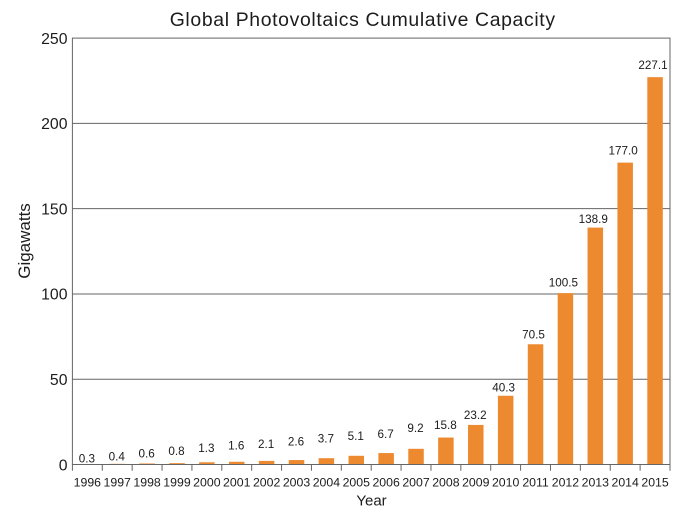  Describe the element at coordinates (146, 453) in the screenshot. I see `svg-text: 0.6` at that location.